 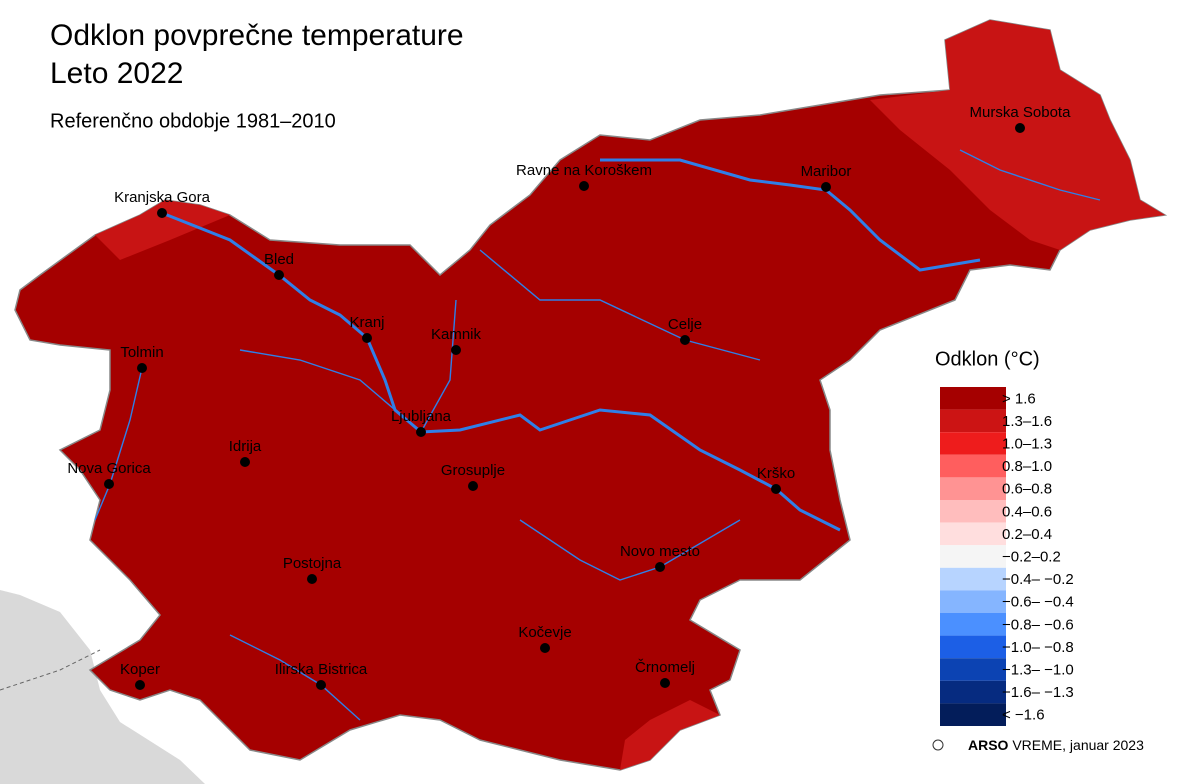 What do you see at coordinates (312, 563) in the screenshot?
I see `city-label: Postojna` at bounding box center [312, 563].